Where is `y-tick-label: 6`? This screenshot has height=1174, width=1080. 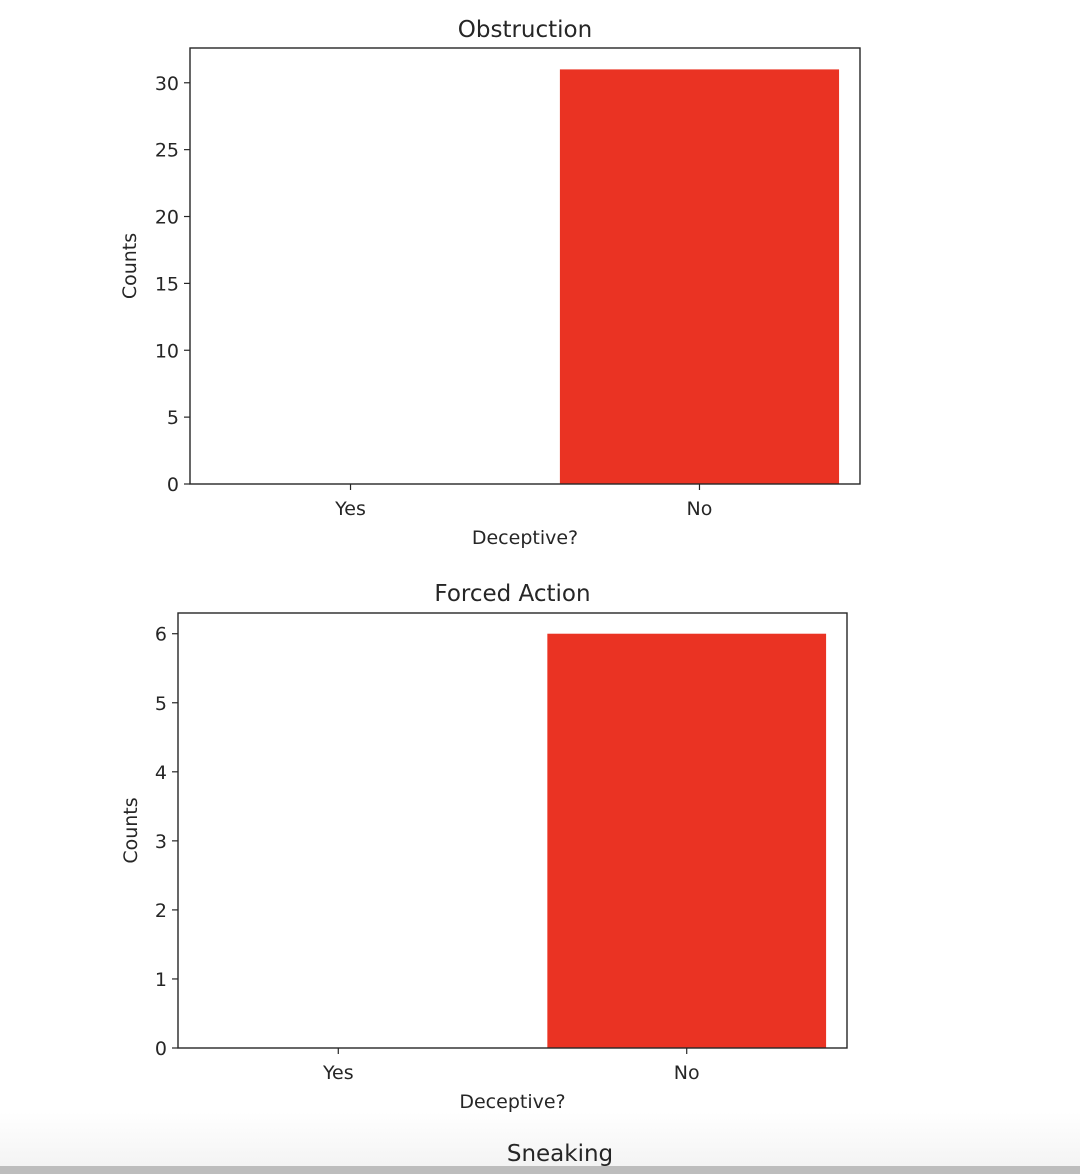 y-tick-label: 6 is located at coordinates (161, 635).